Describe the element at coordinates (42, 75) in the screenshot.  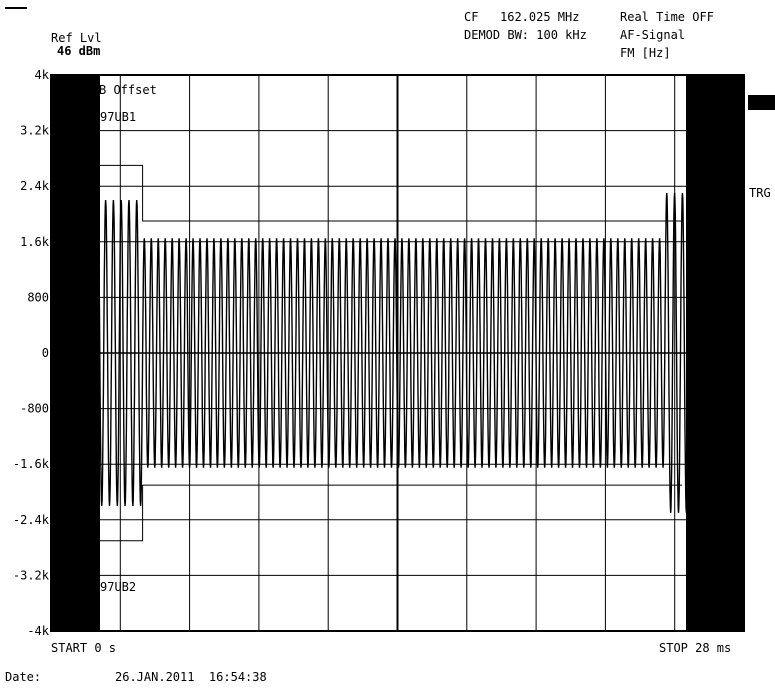
I see `y-tick-label: 4k` at that location.